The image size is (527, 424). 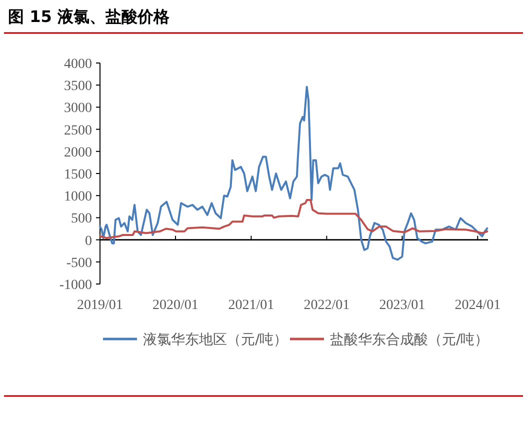 What do you see at coordinates (78, 108) in the screenshot?
I see `y-tick-label: 3000` at bounding box center [78, 108].